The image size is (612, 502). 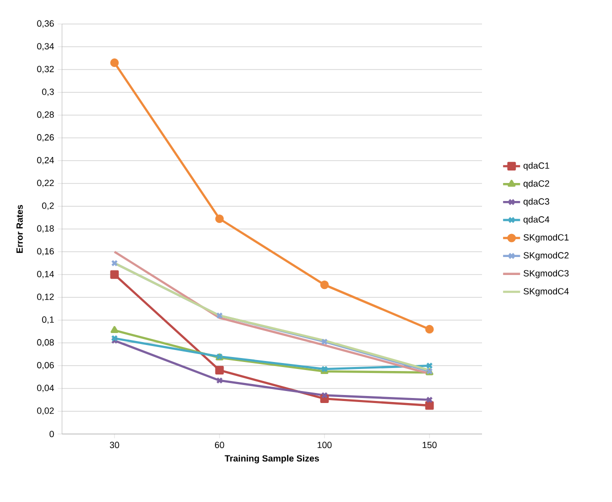 I want to click on x-axis-title: Training Sample Sizes, so click(x=271, y=459).